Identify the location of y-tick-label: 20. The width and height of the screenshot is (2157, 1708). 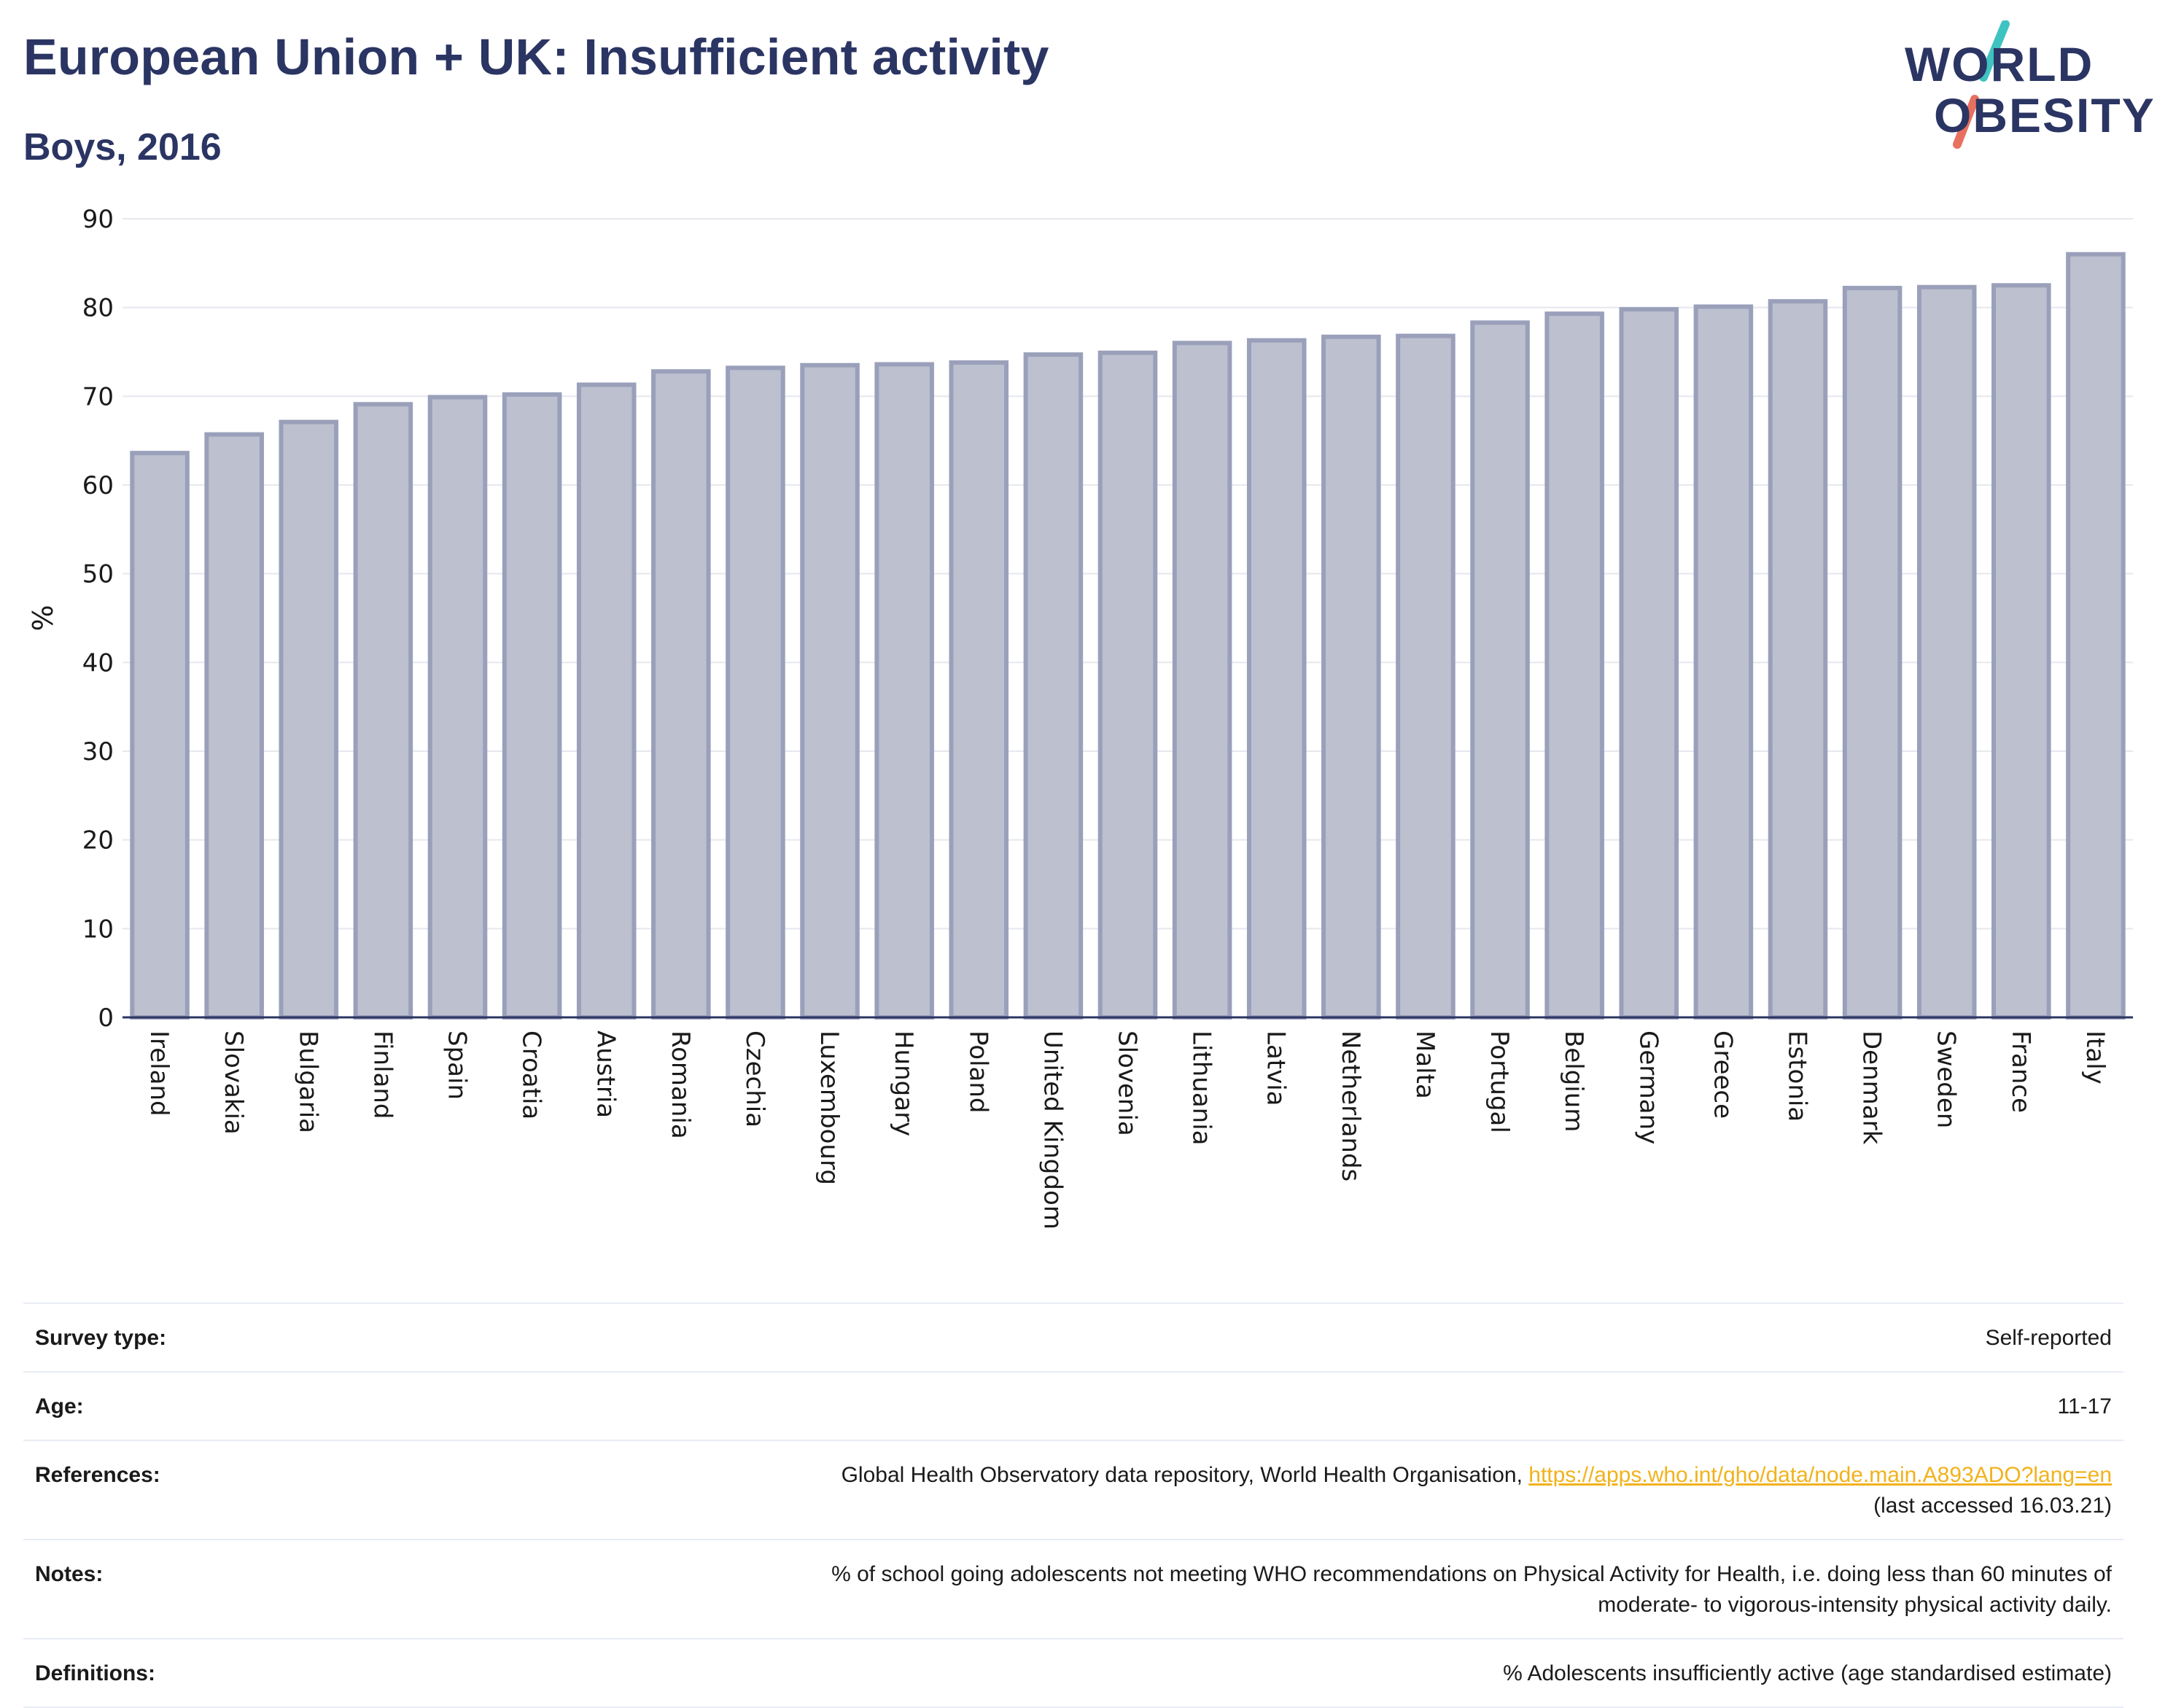
(98, 840).